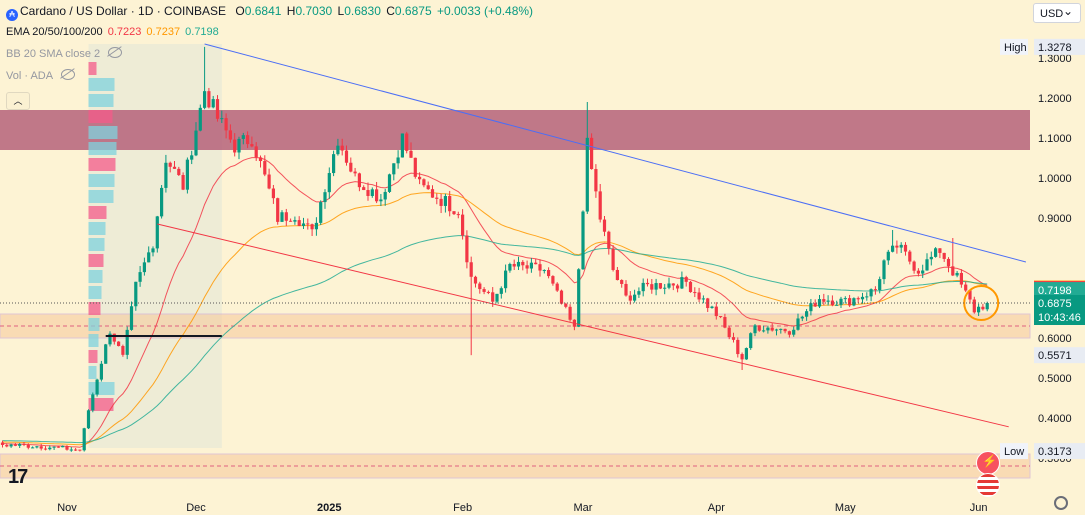 This screenshot has height=515, width=1085. I want to click on resistance-zone, so click(515, 130).